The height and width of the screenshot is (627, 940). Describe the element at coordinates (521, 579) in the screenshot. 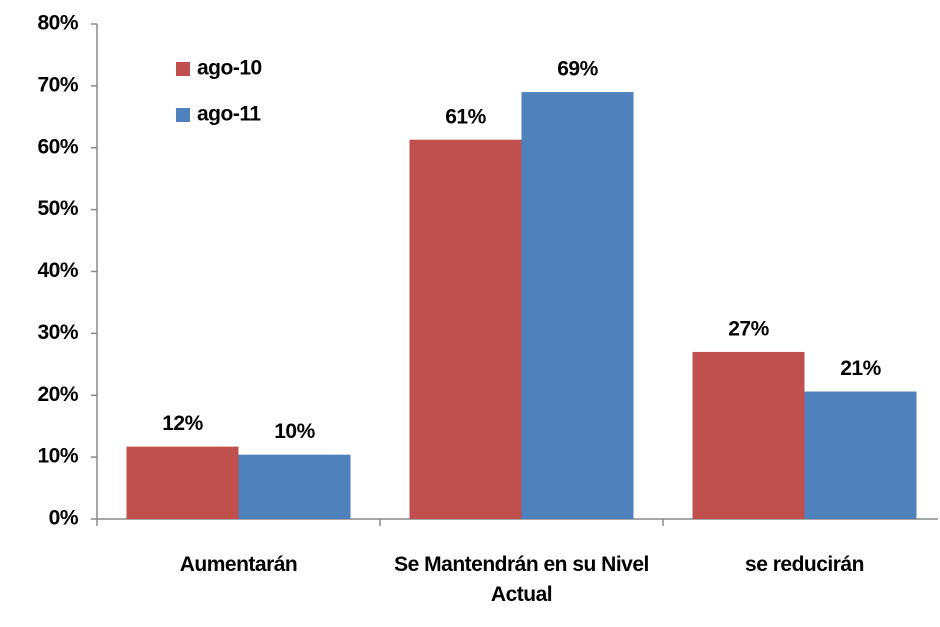

I see `x-tick-label: Se Mantendrán en su Nivel Actual` at that location.